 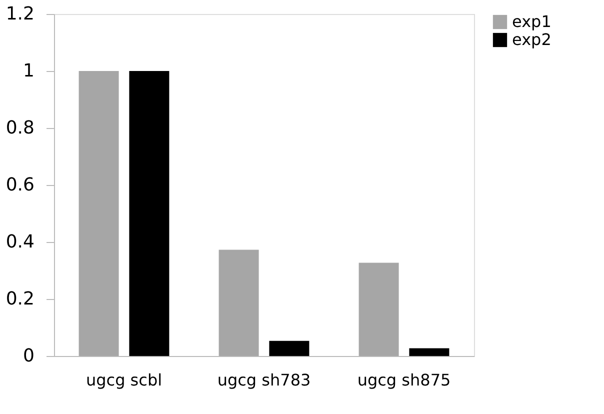 What do you see at coordinates (532, 21) in the screenshot?
I see `legend-label: exp1` at bounding box center [532, 21].